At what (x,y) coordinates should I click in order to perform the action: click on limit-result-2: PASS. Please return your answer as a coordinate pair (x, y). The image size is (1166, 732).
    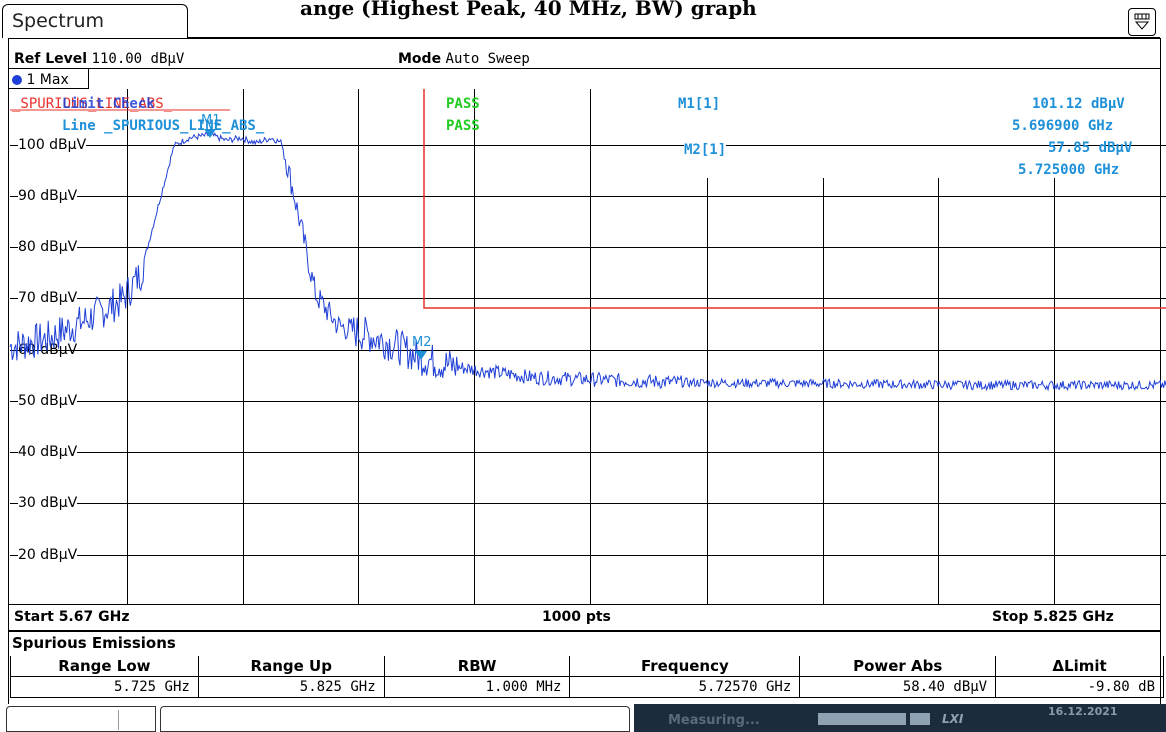
    Looking at the image, I should click on (463, 126).